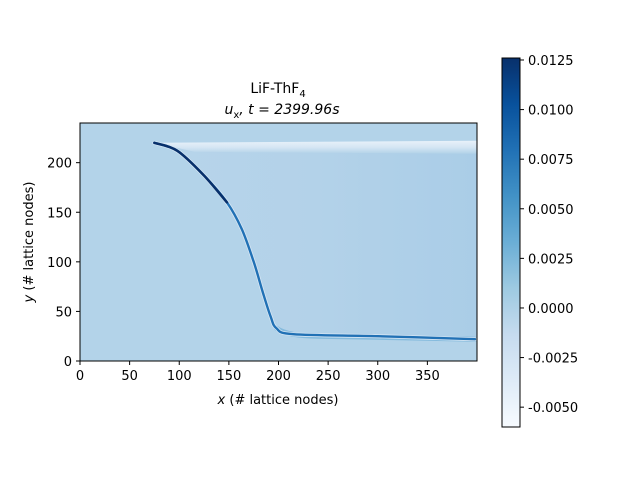 This screenshot has height=480, width=640. Describe the element at coordinates (80, 376) in the screenshot. I see `x-tick-label: 0` at that location.